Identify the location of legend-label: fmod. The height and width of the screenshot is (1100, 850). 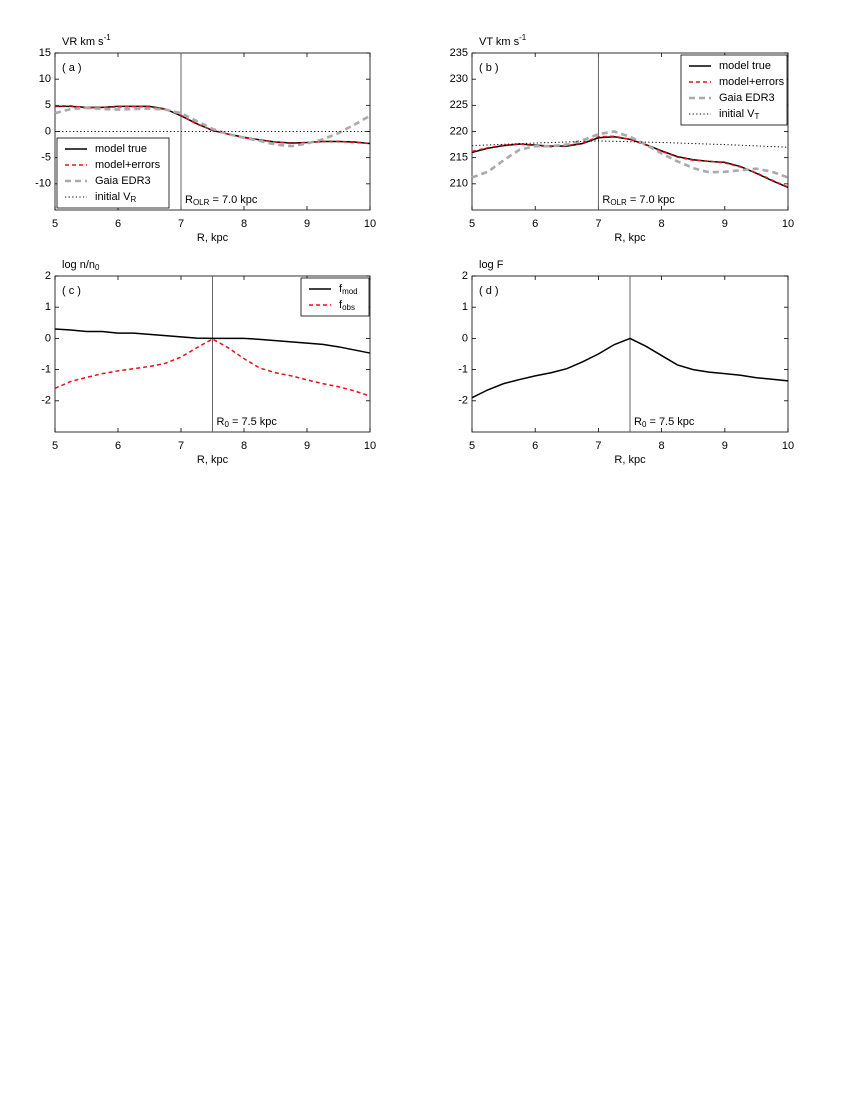
(348, 289).